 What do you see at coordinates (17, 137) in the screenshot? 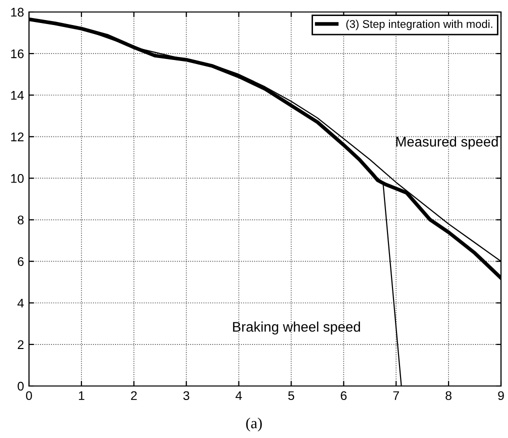
I see `y-tick-label: 12` at bounding box center [17, 137].